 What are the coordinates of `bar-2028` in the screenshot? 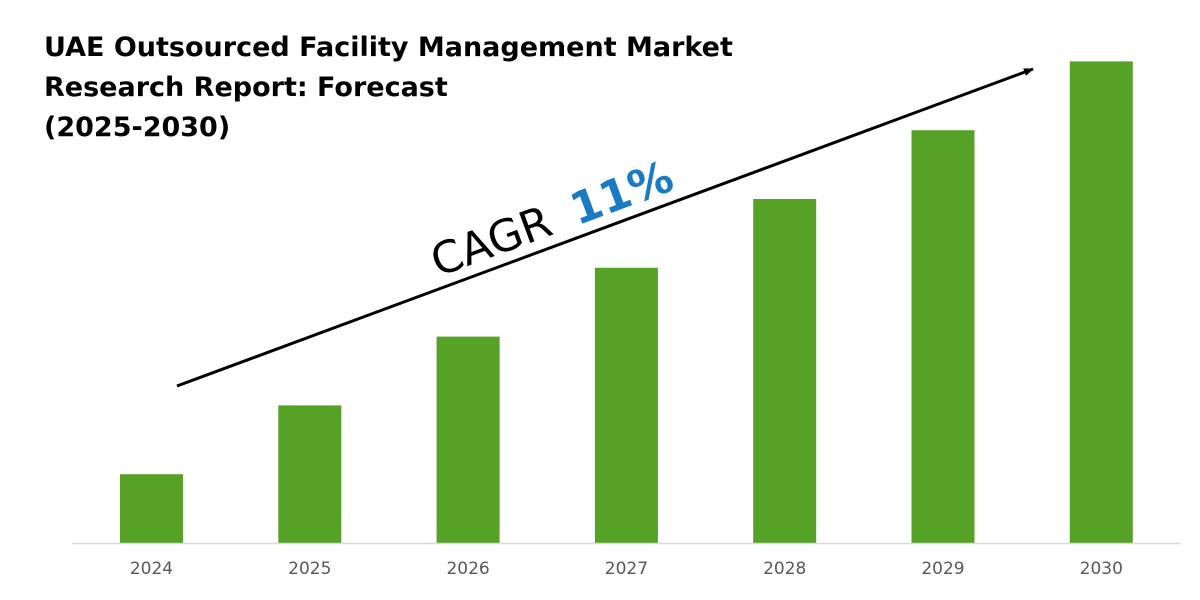 It's located at (785, 371).